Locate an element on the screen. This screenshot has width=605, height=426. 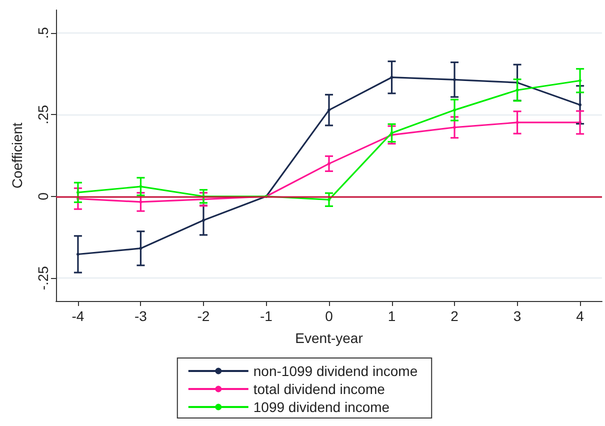
x-tick-label: 4 is located at coordinates (580, 316).